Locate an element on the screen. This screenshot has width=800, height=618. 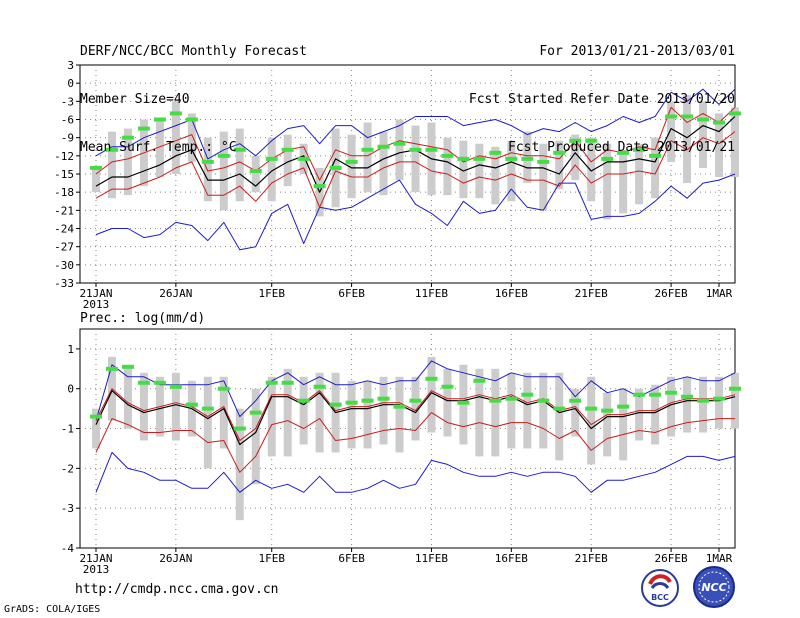
member-size: Member Size=40 is located at coordinates (135, 99).